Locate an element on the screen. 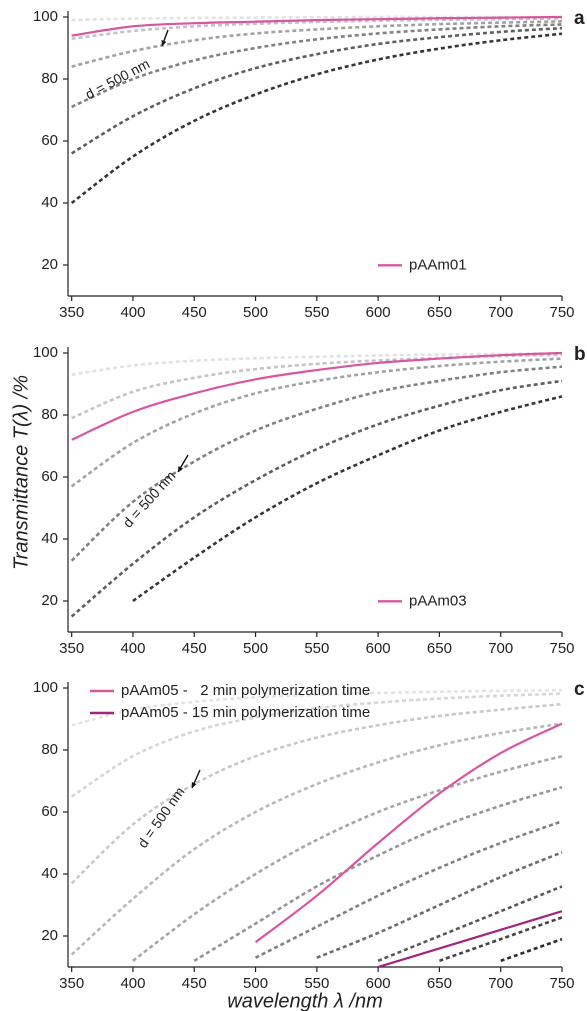 This screenshot has width=587, height=1011. y-axis-label: Transmittance T(λ) /% is located at coordinates (21, 472).